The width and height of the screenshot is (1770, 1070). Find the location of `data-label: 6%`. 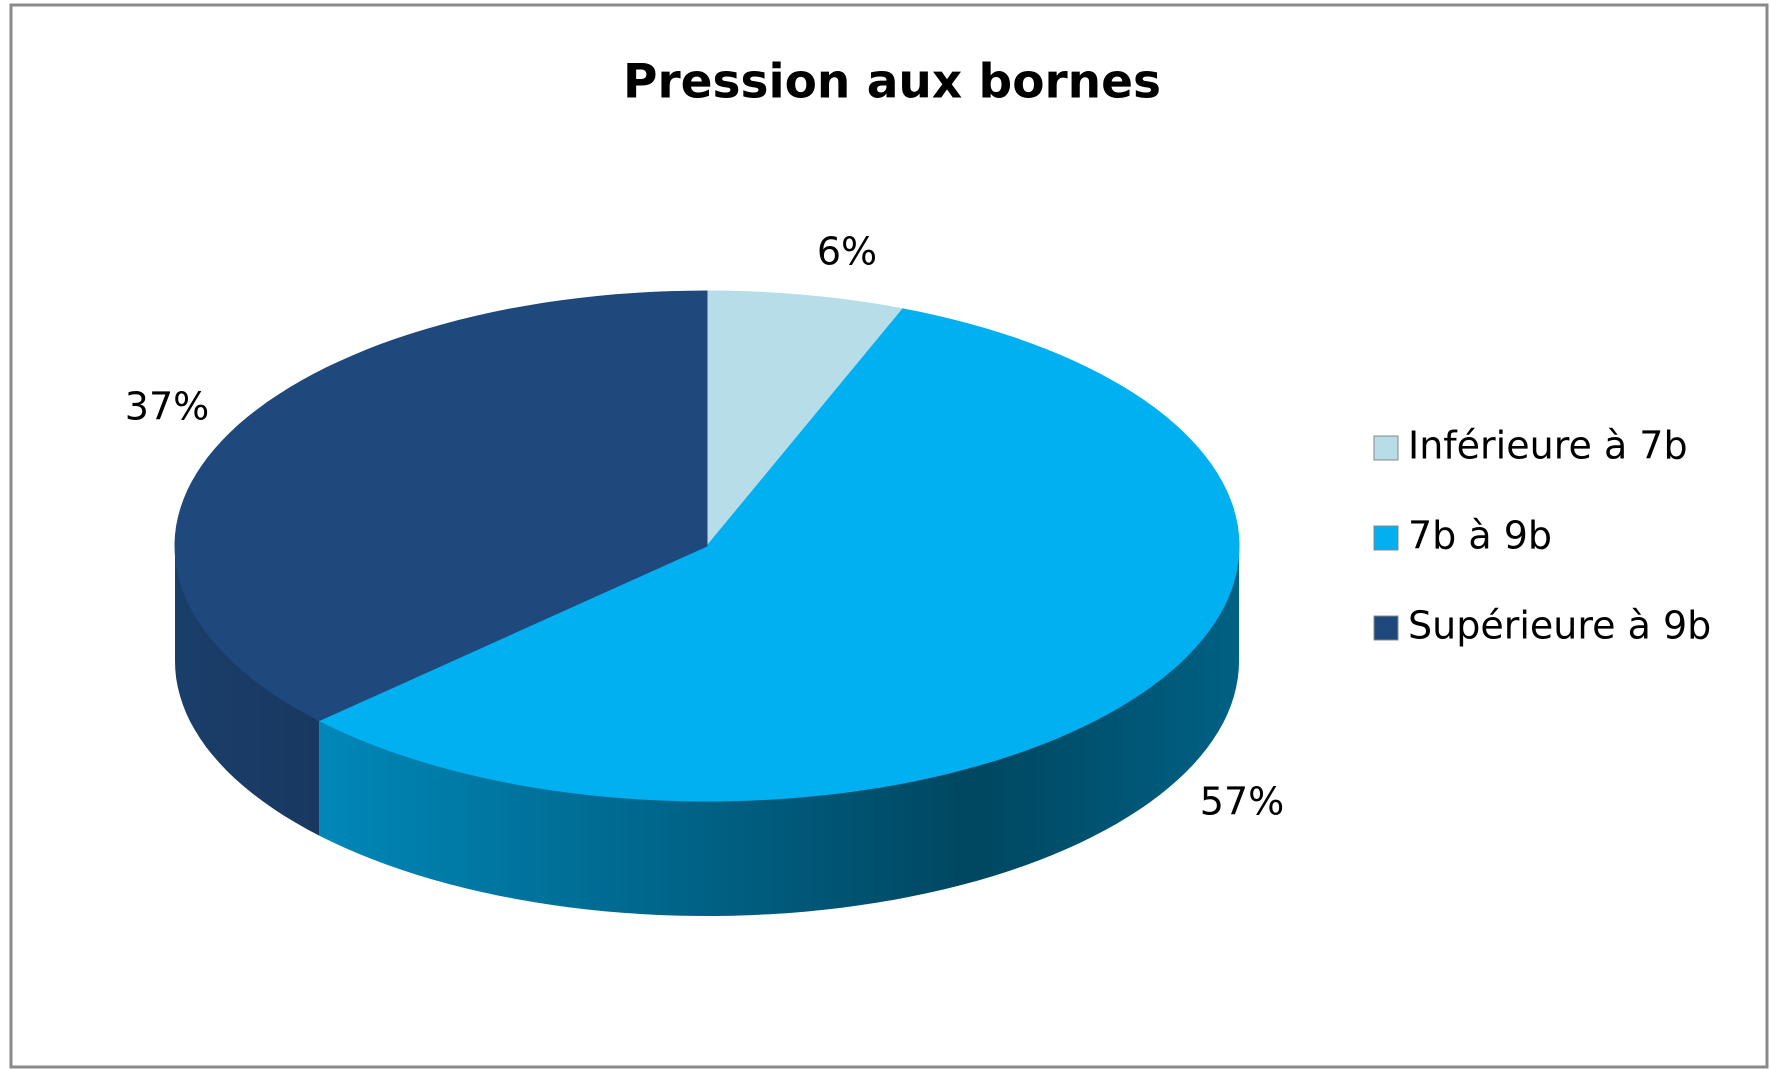

data-label: 6% is located at coordinates (847, 252).